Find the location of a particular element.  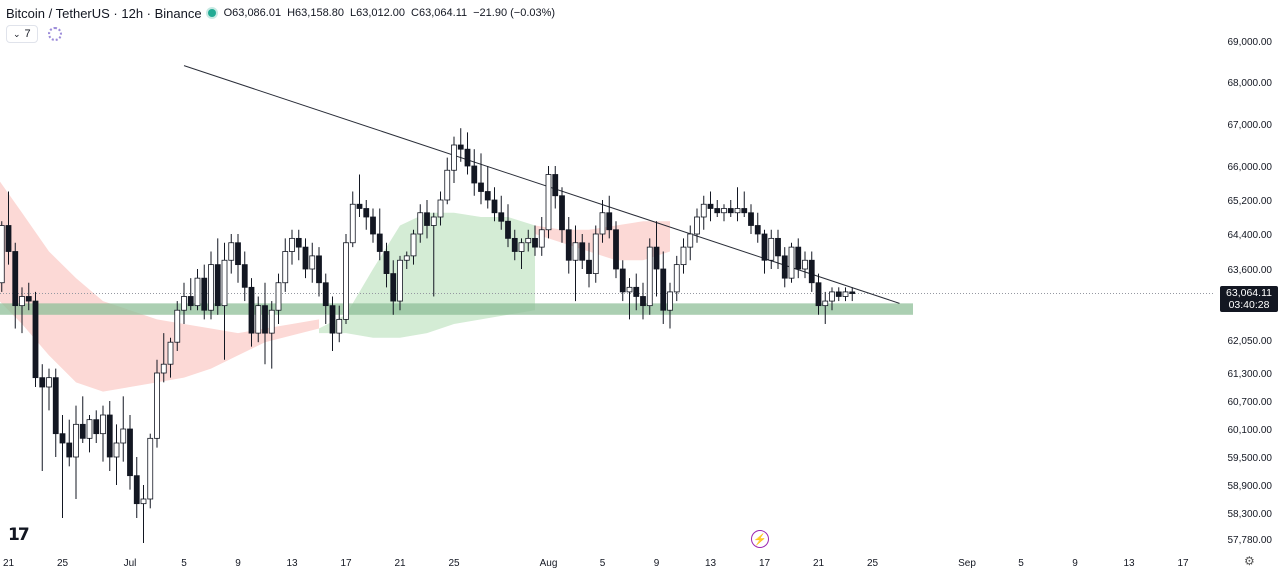

y-tick-label: 67,000.00 is located at coordinates (1250, 125).